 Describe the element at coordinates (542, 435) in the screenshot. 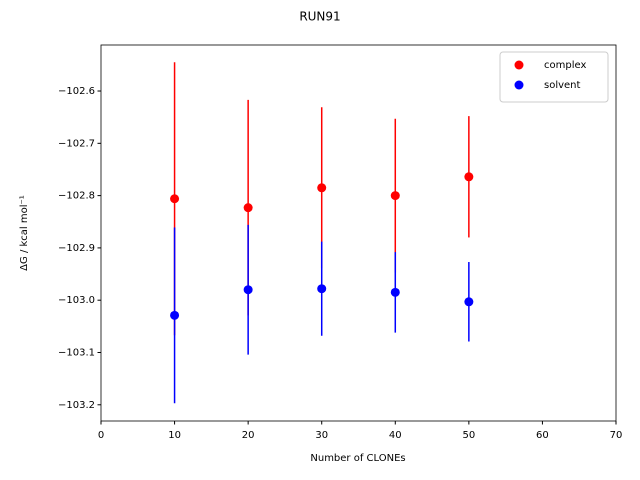

I see `x-tick-label: 60` at that location.